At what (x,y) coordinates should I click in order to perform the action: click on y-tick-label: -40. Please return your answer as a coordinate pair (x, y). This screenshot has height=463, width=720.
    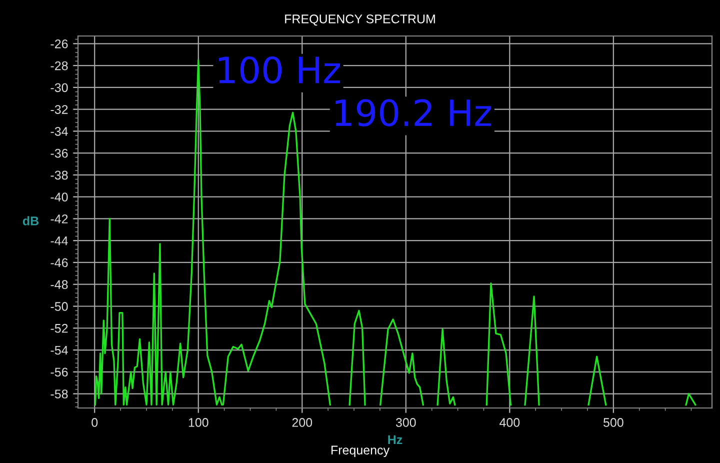
    Looking at the image, I should click on (59, 197).